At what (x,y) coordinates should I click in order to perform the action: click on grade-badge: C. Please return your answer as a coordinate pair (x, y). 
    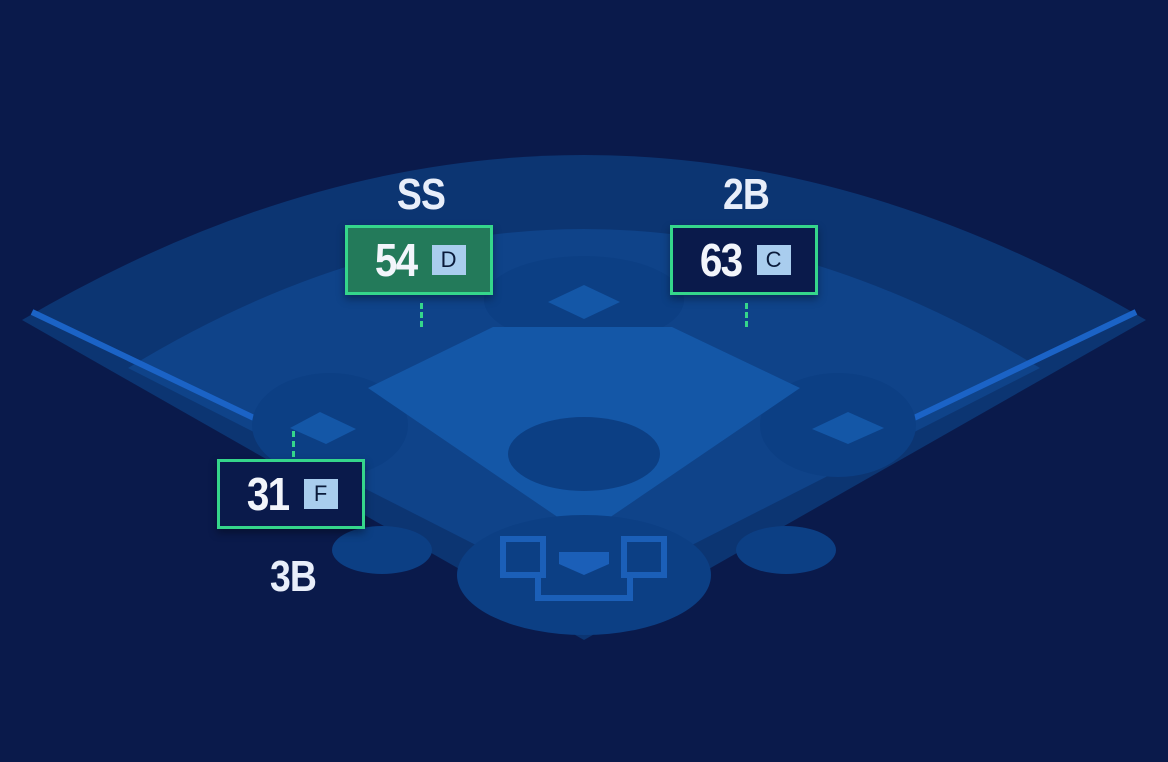
    Looking at the image, I should click on (773, 260).